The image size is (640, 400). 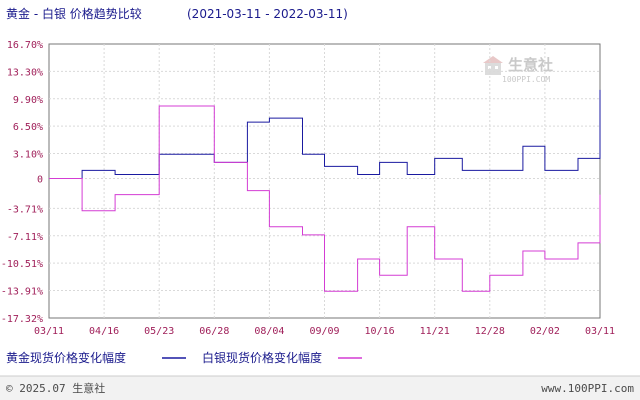 What do you see at coordinates (28, 100) in the screenshot?
I see `y-tick-label: 9.90%` at bounding box center [28, 100].